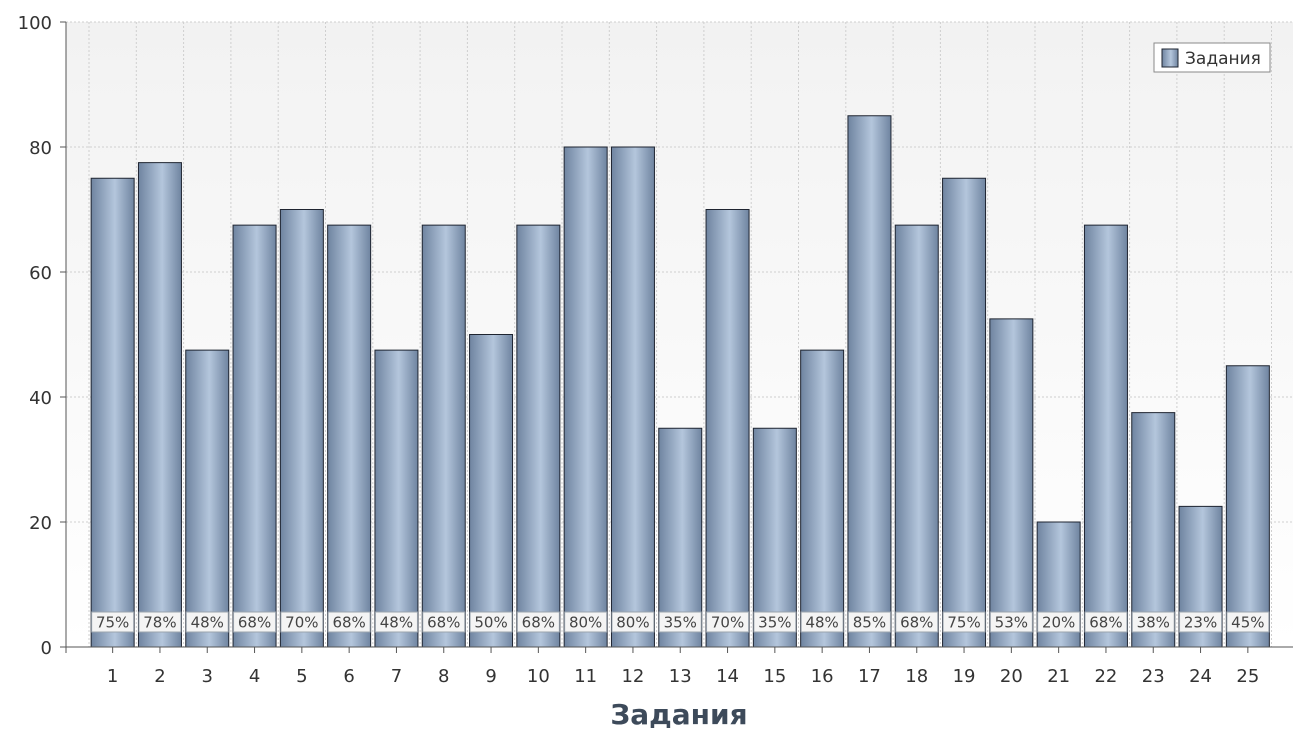 The image size is (1293, 733). I want to click on data-label: 50%, so click(490, 623).